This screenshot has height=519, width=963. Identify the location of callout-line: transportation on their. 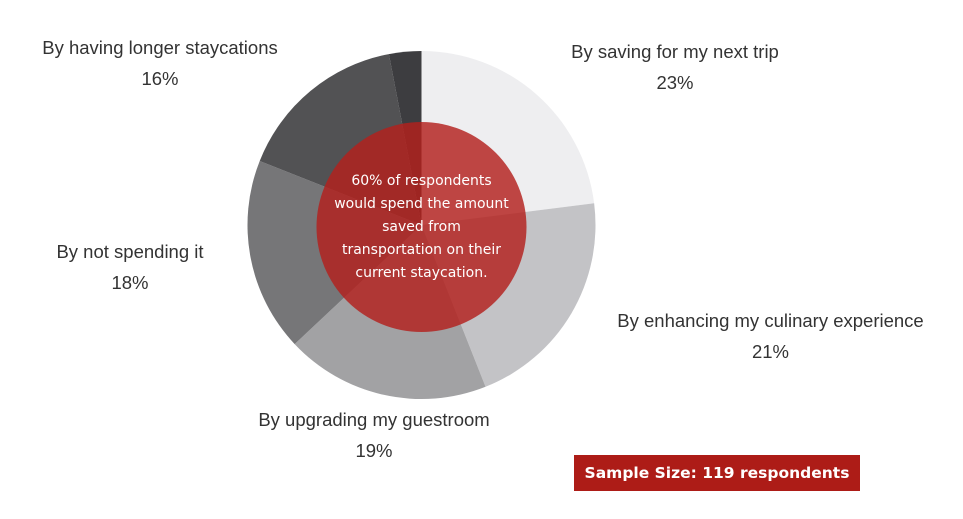
(421, 250).